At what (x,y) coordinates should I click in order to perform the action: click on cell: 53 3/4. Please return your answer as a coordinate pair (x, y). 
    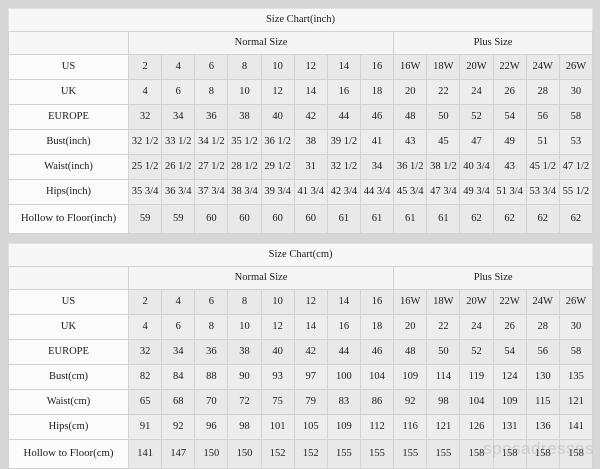
    Looking at the image, I should click on (542, 192).